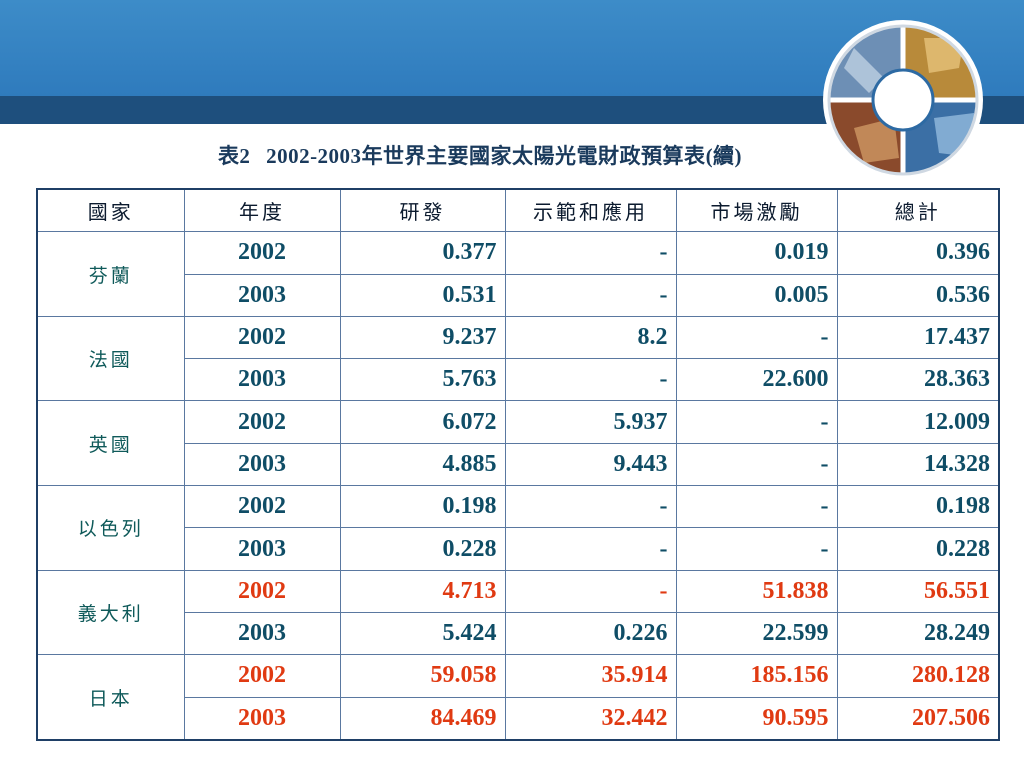 Image resolution: width=1024 pixels, height=768 pixels. I want to click on demo-cell: 9.443, so click(590, 464).